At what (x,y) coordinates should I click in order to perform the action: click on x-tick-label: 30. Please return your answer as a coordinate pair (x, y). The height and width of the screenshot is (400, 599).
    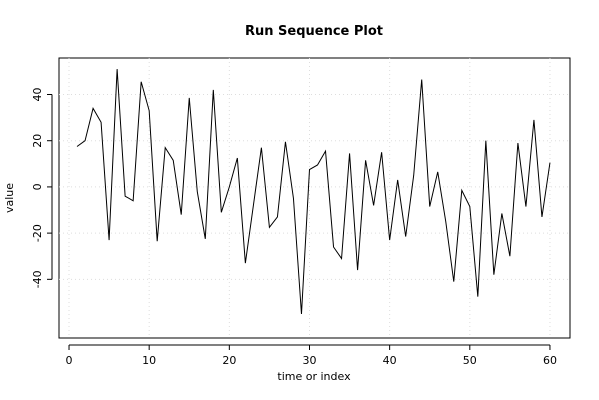
    Looking at the image, I should click on (309, 360).